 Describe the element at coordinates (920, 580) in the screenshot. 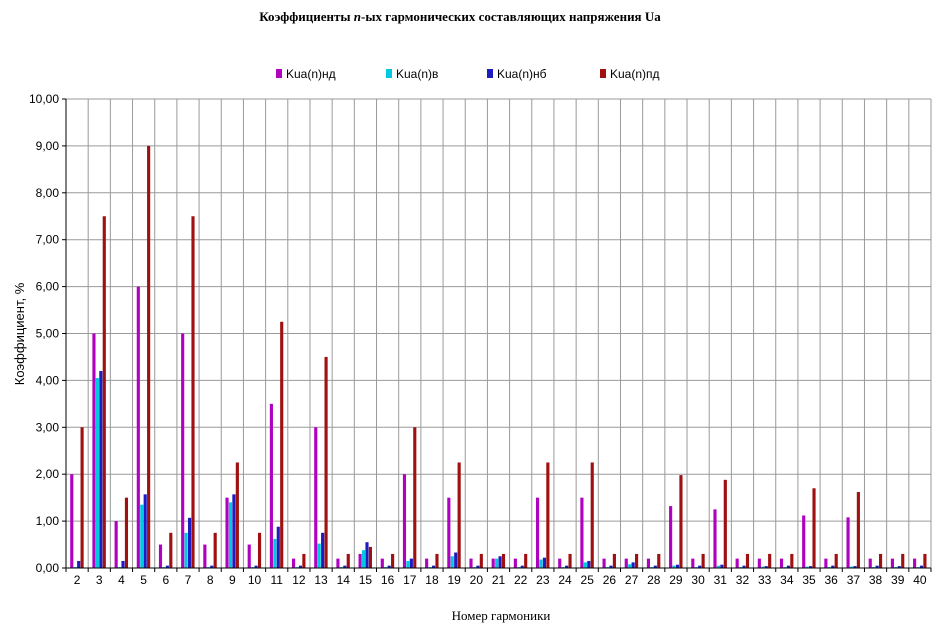

I see `x-tick-label: 40` at that location.